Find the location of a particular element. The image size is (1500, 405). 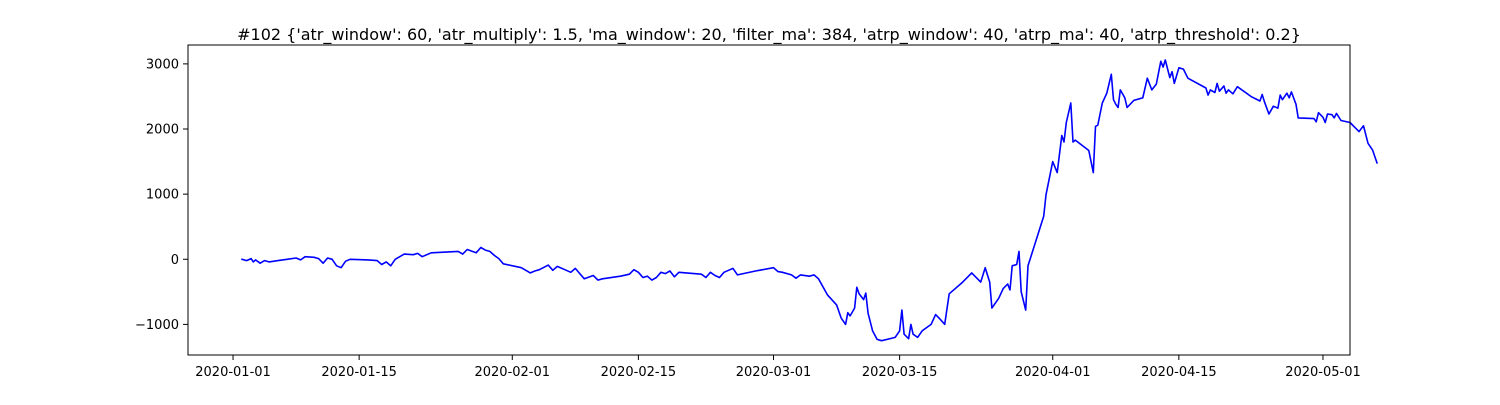

y-tick-label: 0 is located at coordinates (175, 260).